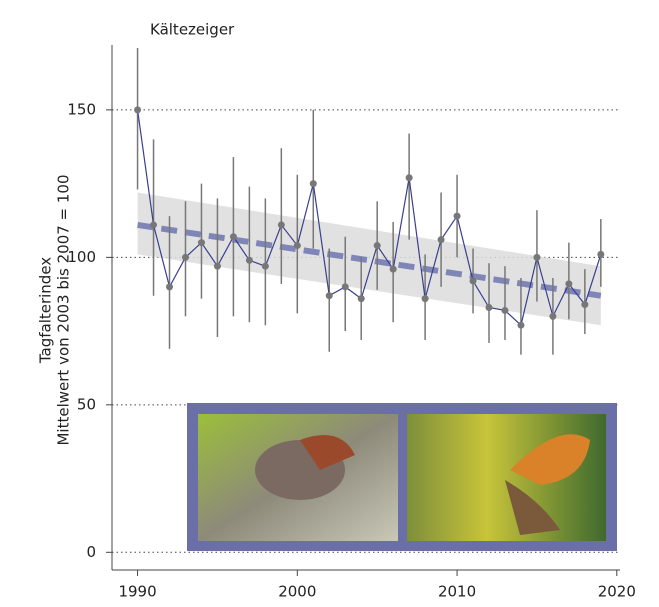  Describe the element at coordinates (91, 552) in the screenshot. I see `y-tick-label: 0` at that location.